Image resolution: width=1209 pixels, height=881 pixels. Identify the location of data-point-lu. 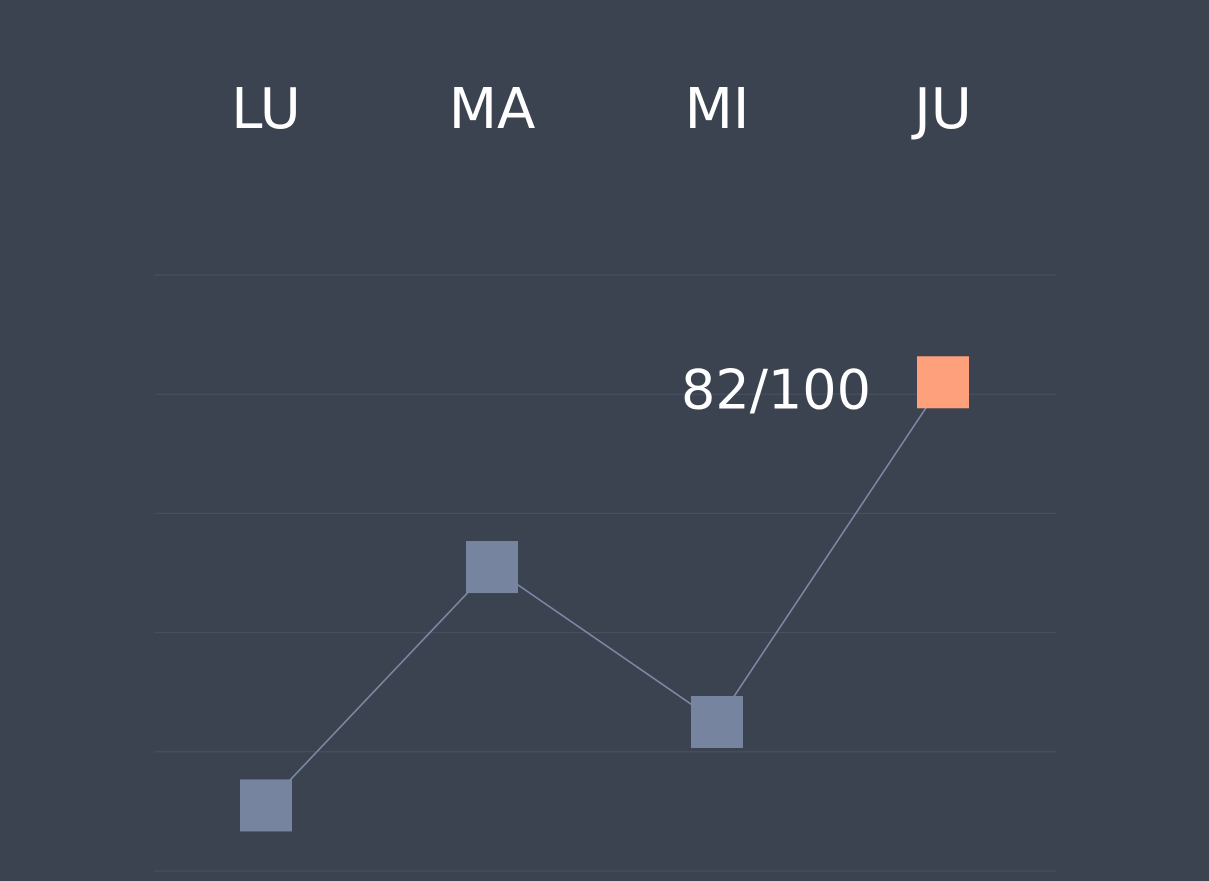
(266, 805).